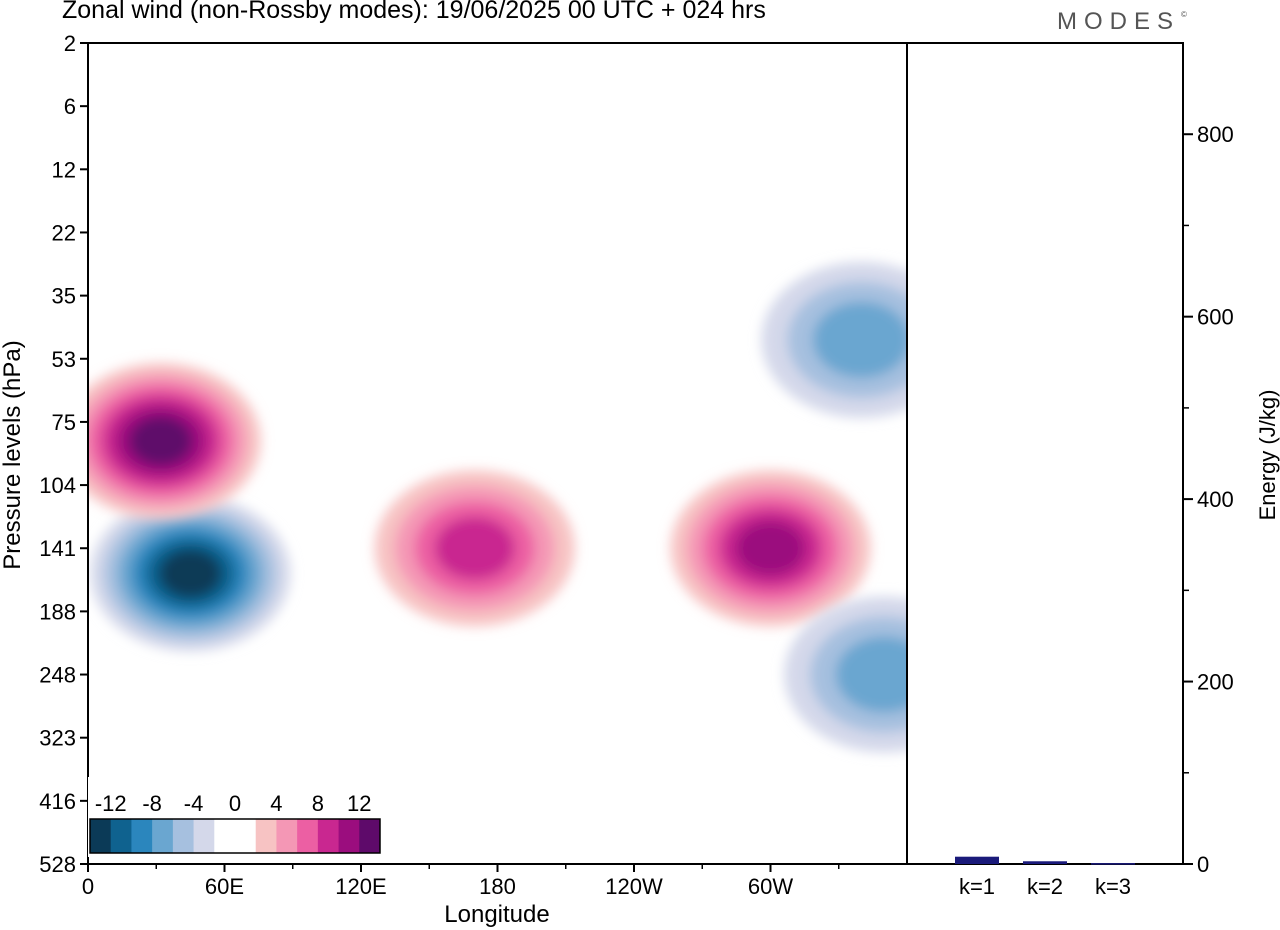 The image size is (1280, 930). Describe the element at coordinates (770, 886) in the screenshot. I see `x-tick-label: 60W` at that location.